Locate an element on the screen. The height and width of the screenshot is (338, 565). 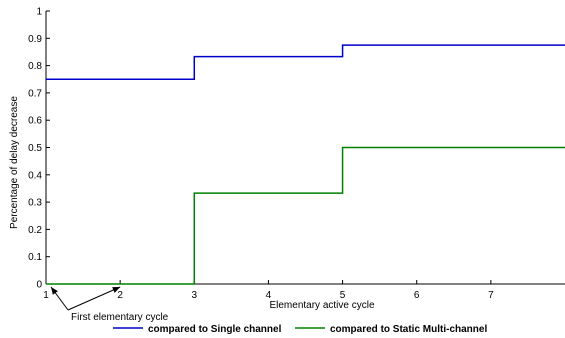
y-tick-label: 0.4 is located at coordinates (35, 175).